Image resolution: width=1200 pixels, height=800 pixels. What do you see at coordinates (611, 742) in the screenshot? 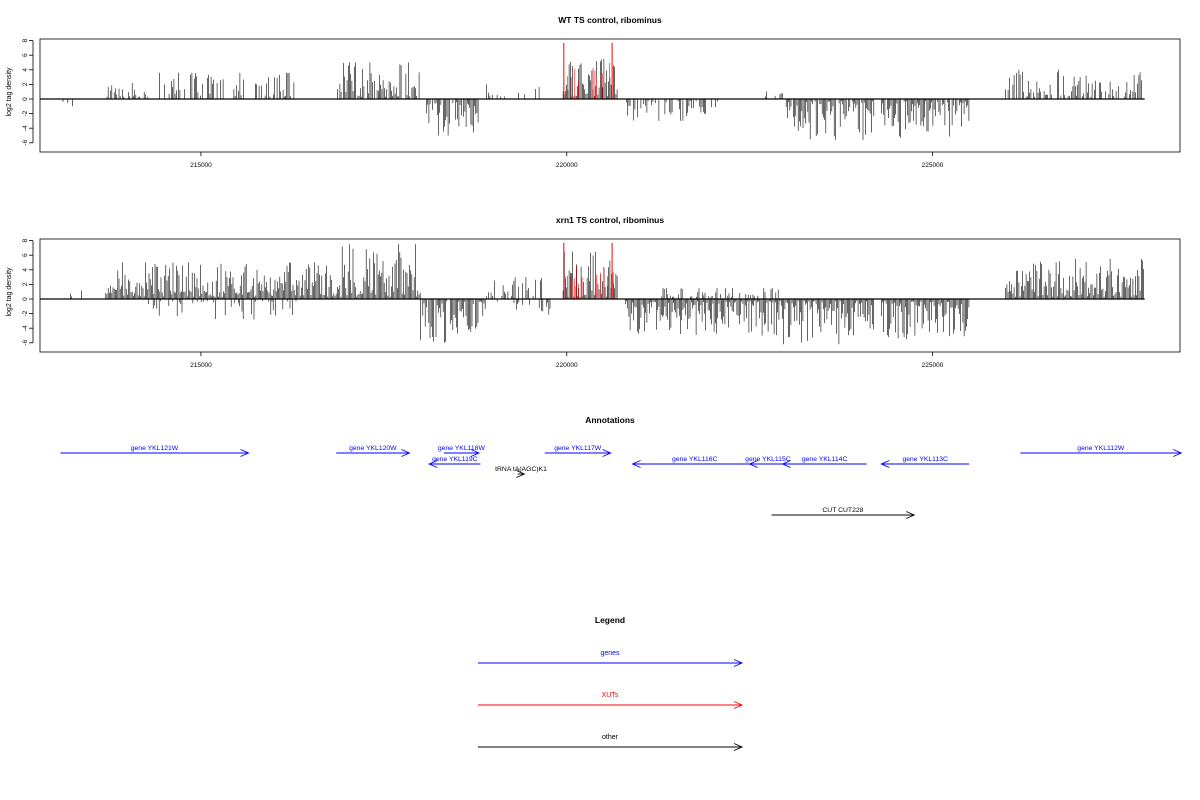
I see `legend-item: other` at bounding box center [611, 742].